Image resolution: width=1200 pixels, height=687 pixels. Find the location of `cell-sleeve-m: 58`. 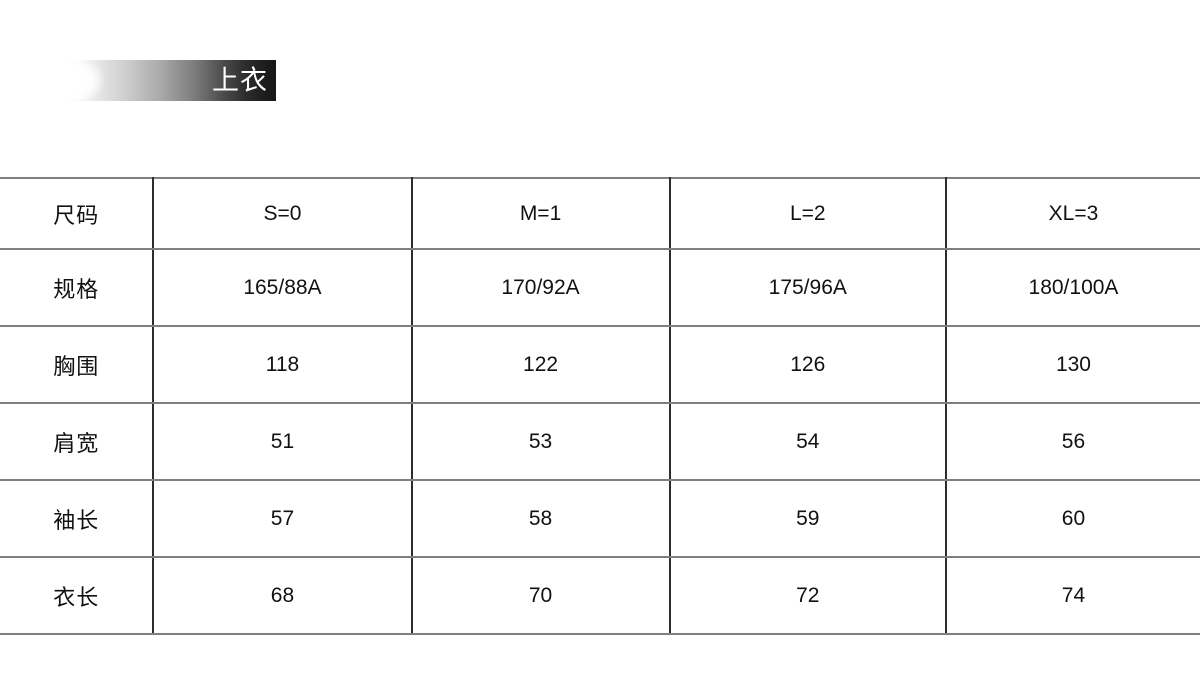

cell-sleeve-m: 58 is located at coordinates (541, 518).